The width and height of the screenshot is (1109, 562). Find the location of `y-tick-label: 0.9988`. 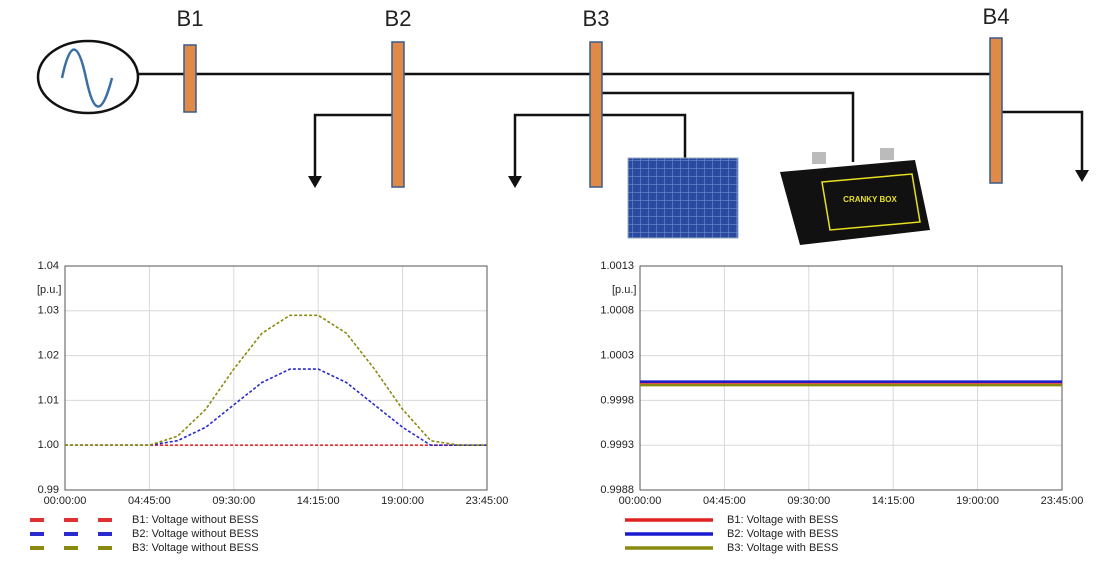

y-tick-label: 0.9988 is located at coordinates (617, 490).